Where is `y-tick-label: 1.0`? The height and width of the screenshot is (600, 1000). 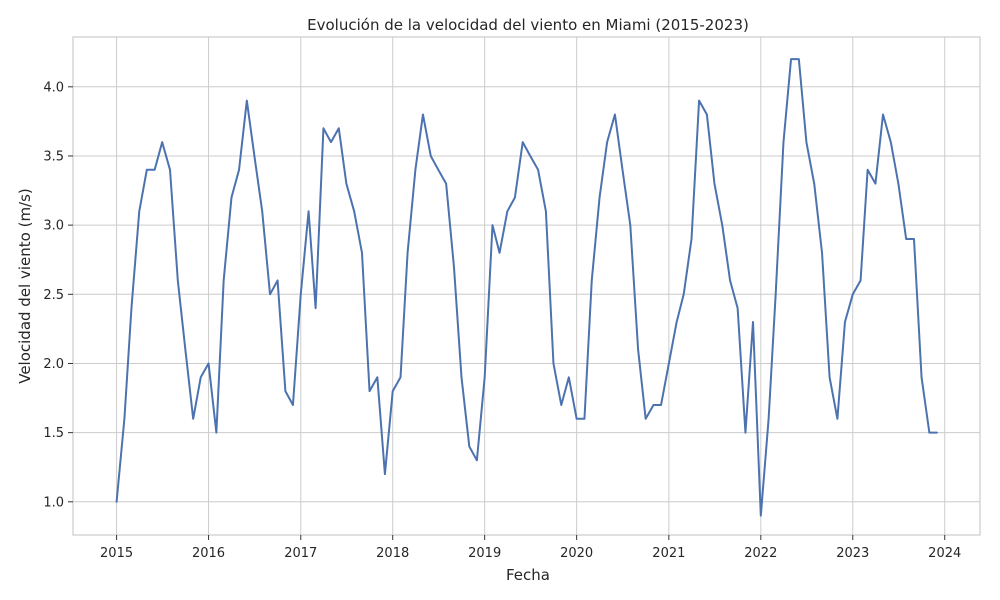
y-tick-label: 1.0 is located at coordinates (53, 502).